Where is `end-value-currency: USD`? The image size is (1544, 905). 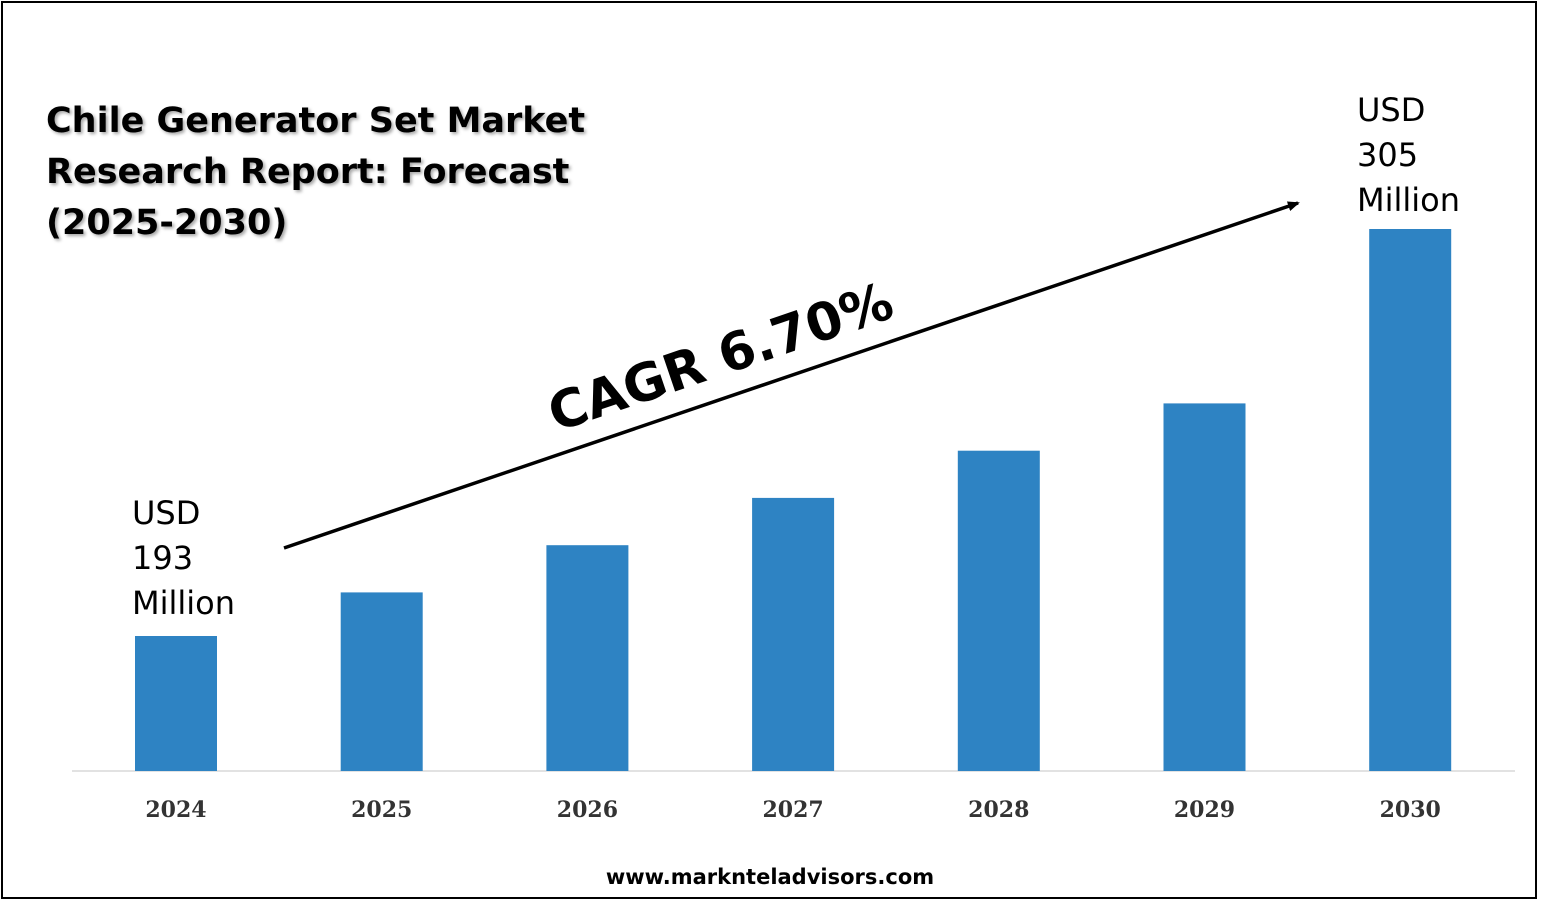
end-value-currency: USD is located at coordinates (1391, 110).